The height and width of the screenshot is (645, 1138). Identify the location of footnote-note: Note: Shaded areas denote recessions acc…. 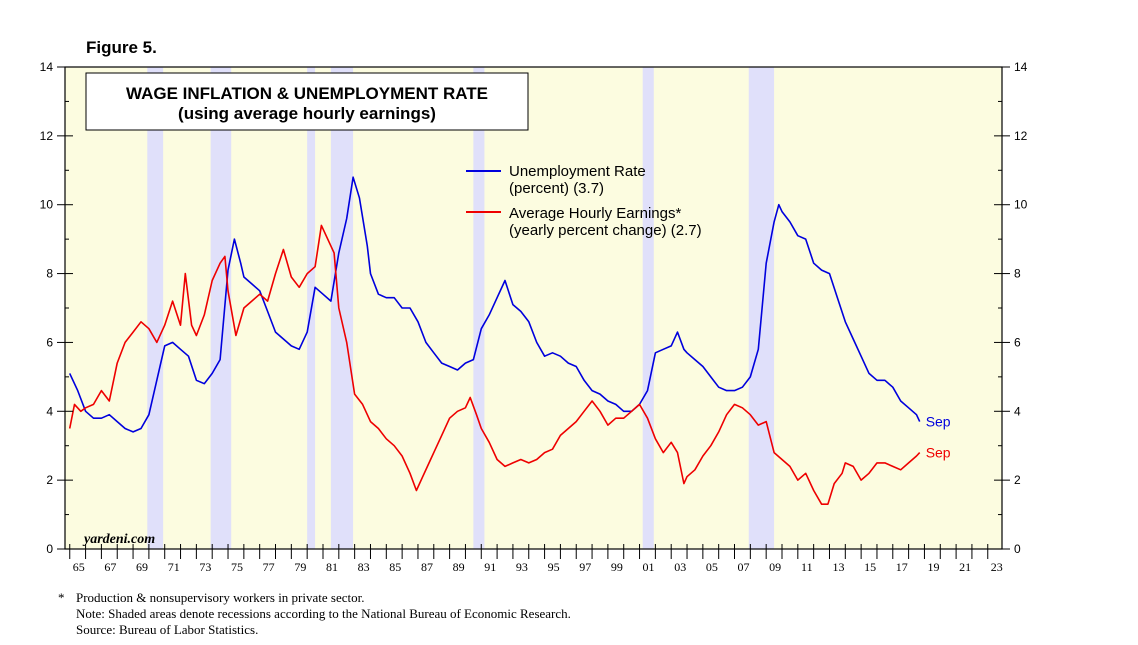
(323, 613).